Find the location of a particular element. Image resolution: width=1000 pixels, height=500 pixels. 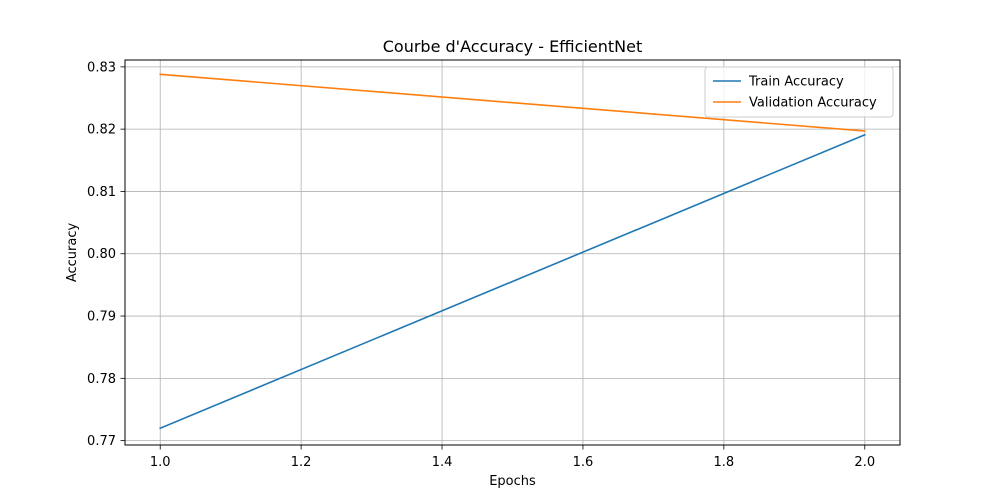

series-line-validation is located at coordinates (512, 102).